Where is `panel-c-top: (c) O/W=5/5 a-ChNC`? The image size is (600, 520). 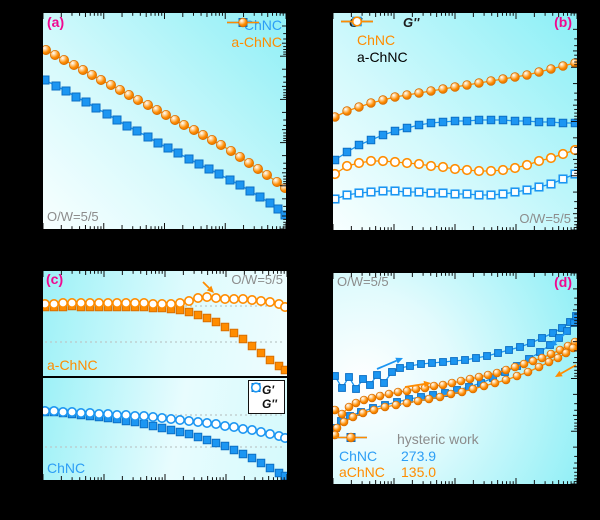
panel-c-top: (c) O/W=5/5 a-ChNC is located at coordinates (165, 323).